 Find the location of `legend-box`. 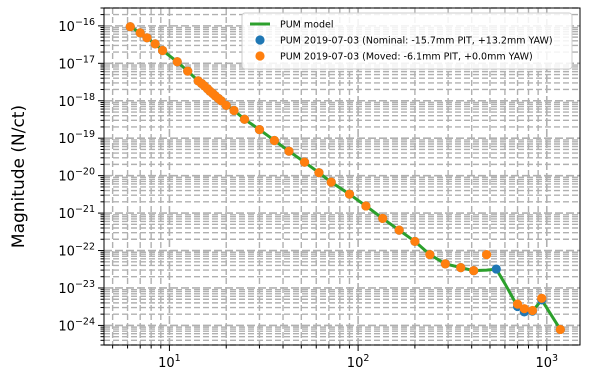

legend-box is located at coordinates (407, 41).